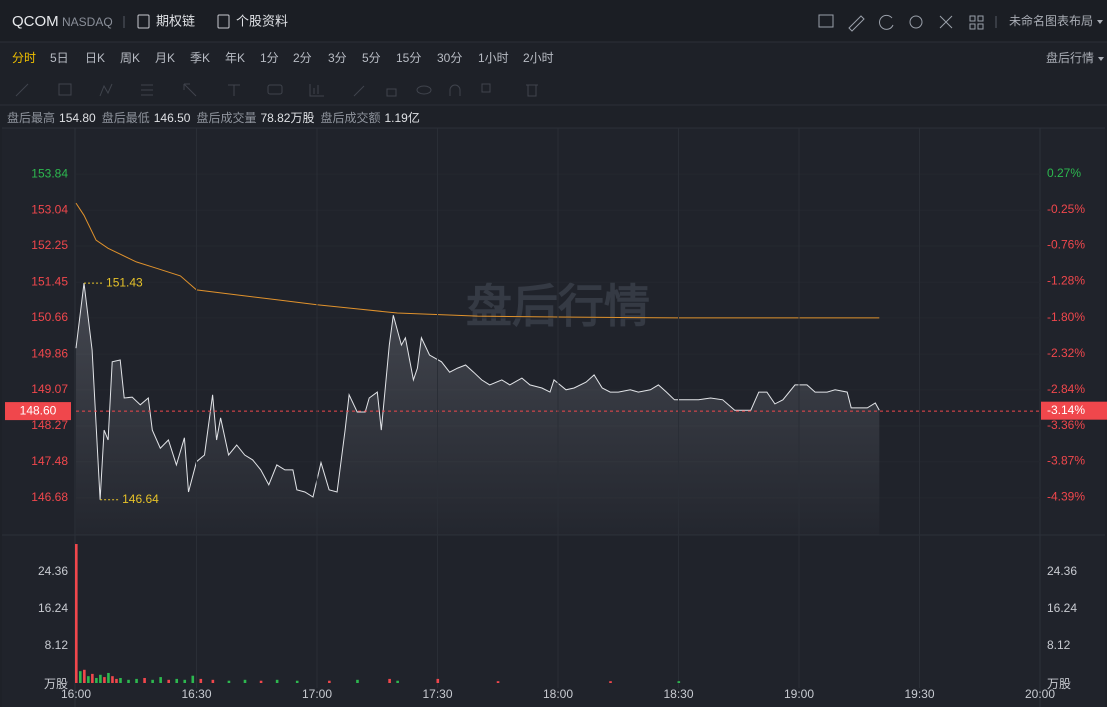 The image size is (1107, 707). I want to click on period-tab: 5日, so click(59, 58).